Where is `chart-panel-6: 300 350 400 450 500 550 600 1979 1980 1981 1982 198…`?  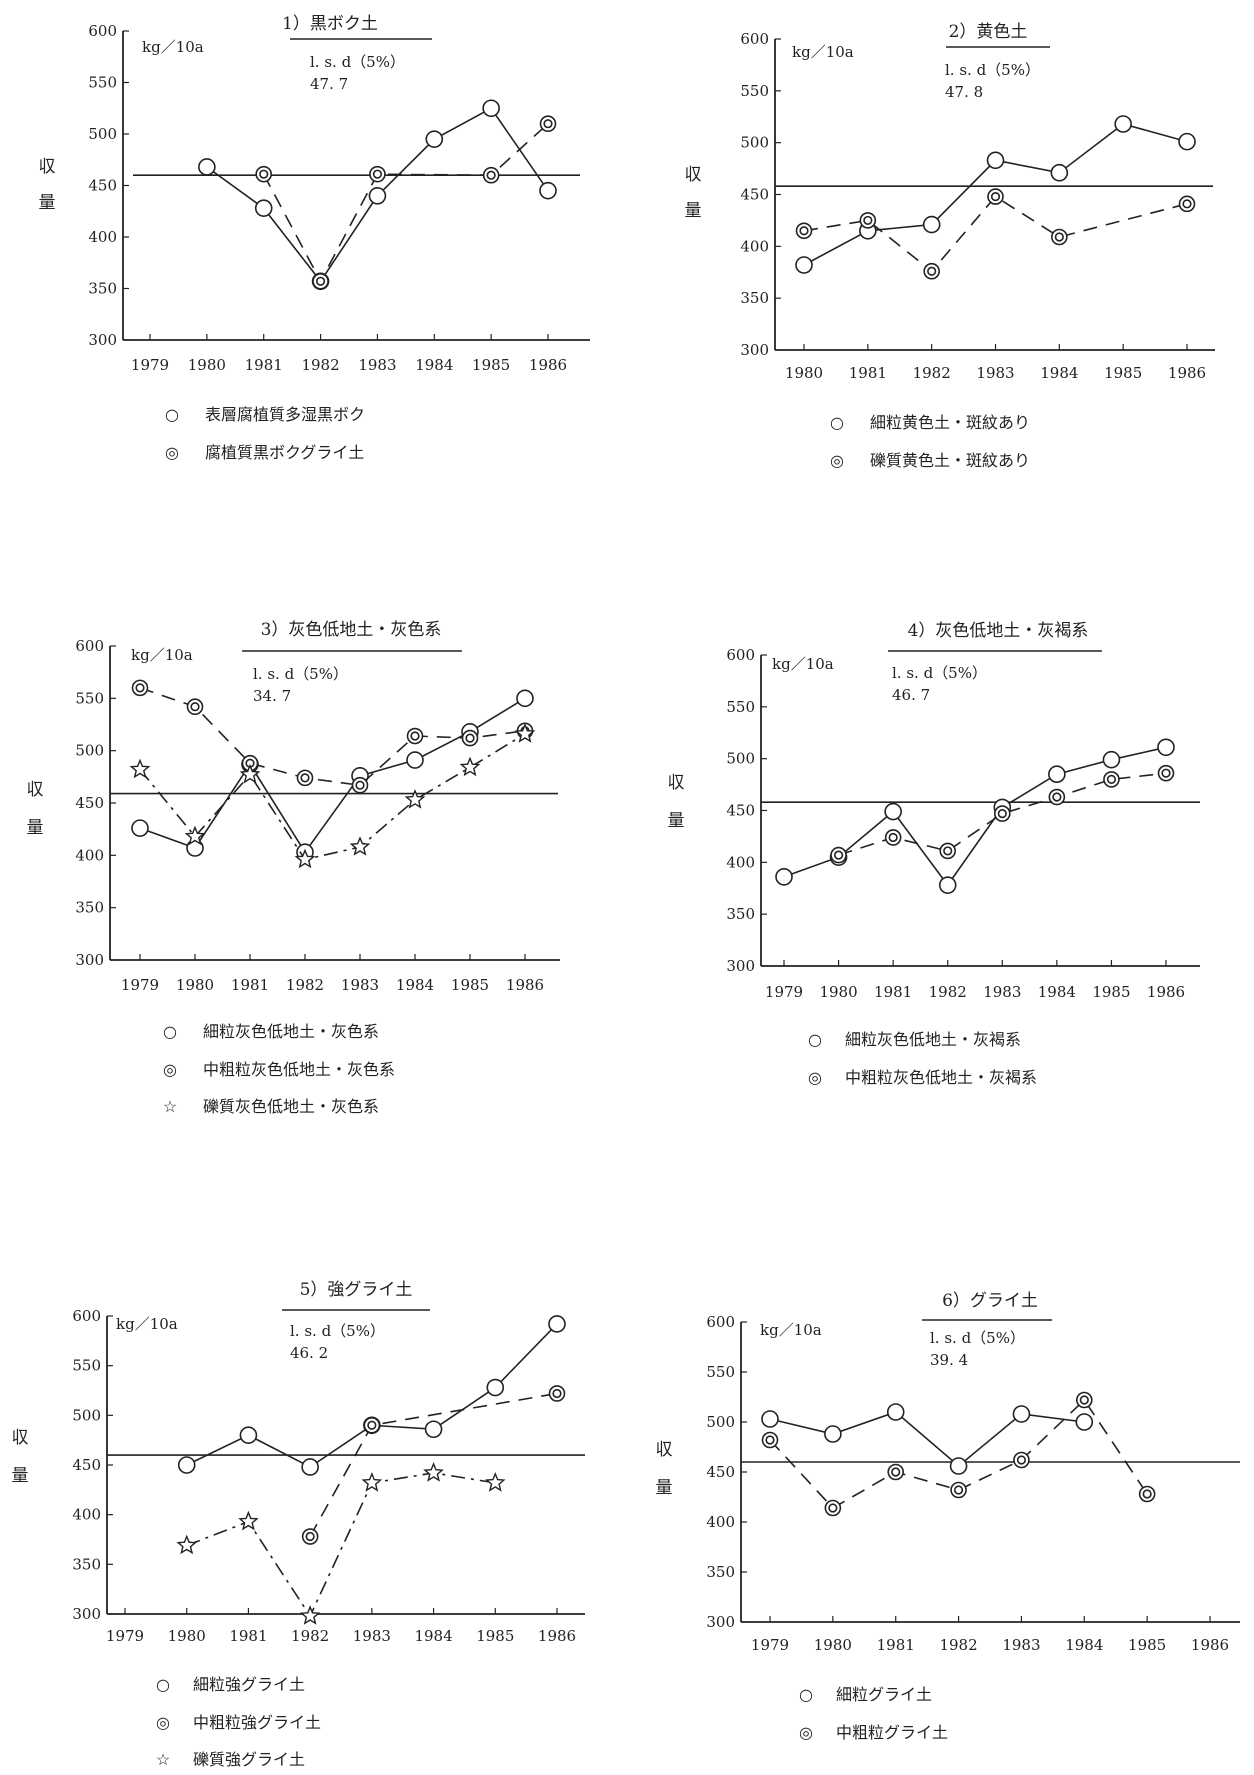
chart-panel-6: 300 350 400 450 500 550 600 1979 1980 1981 1982 198… is located at coordinates (948, 1516).